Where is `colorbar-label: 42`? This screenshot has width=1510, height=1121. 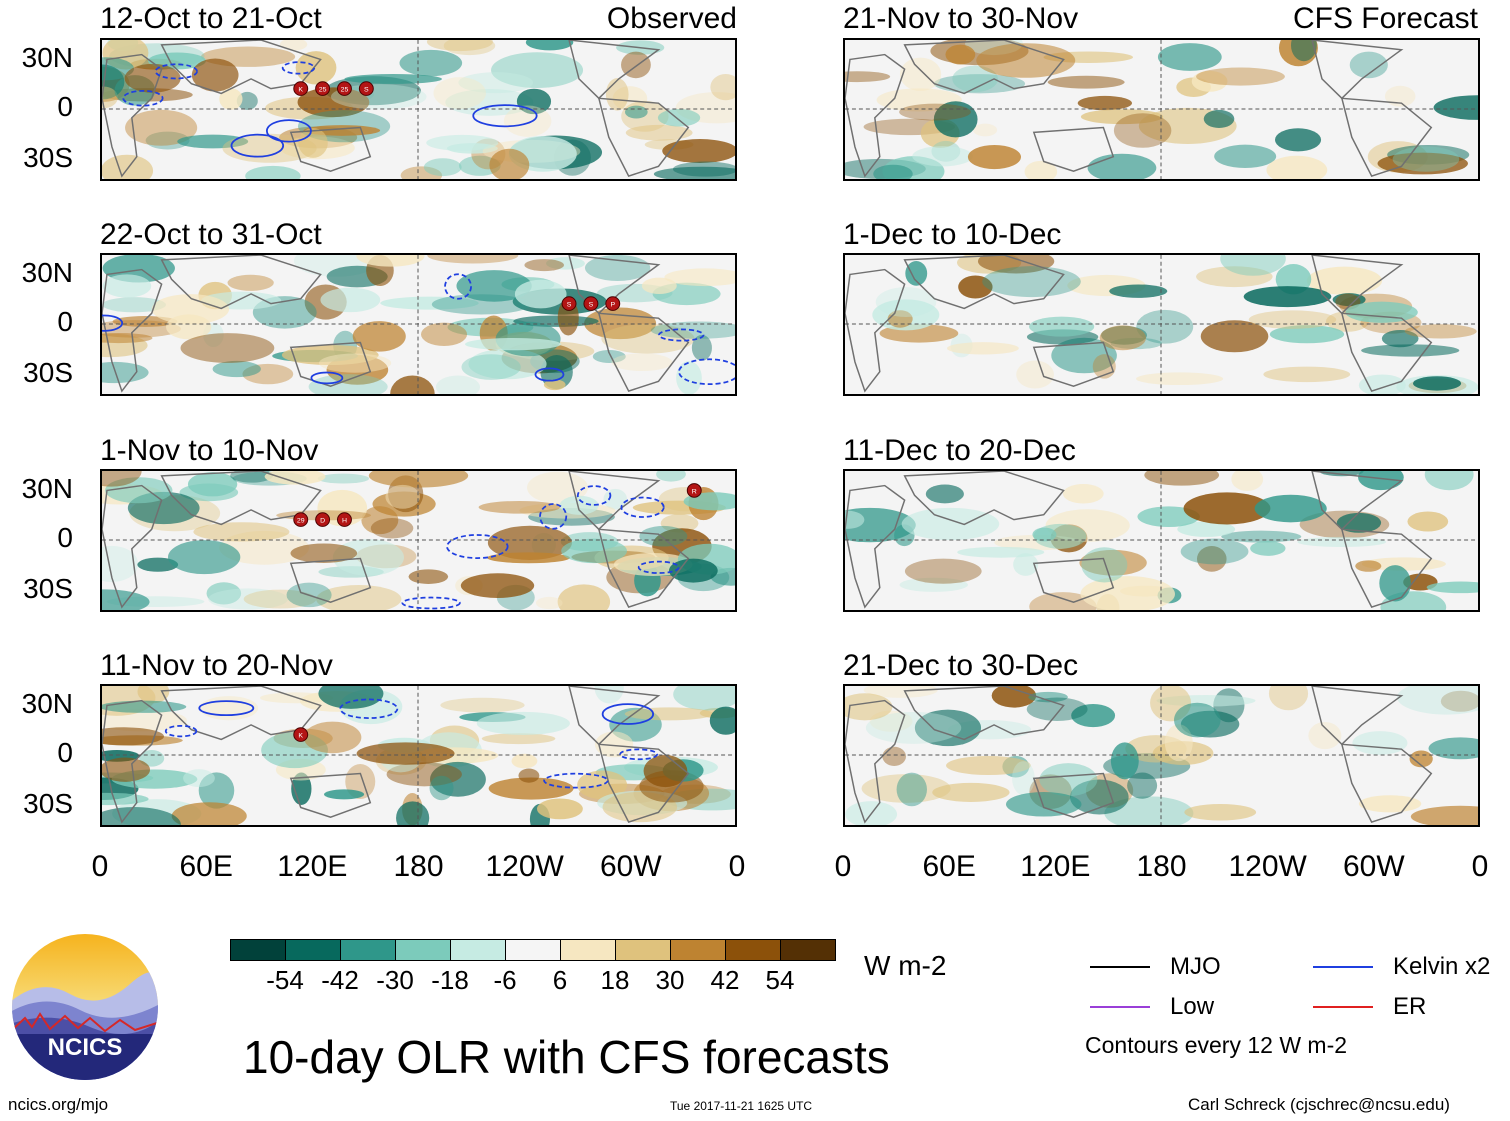 colorbar-label: 42 is located at coordinates (725, 980).